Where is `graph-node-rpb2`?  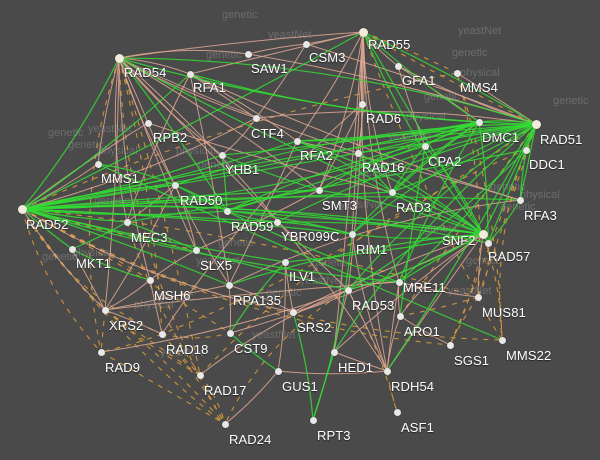 graph-node-rpb2 is located at coordinates (148, 123).